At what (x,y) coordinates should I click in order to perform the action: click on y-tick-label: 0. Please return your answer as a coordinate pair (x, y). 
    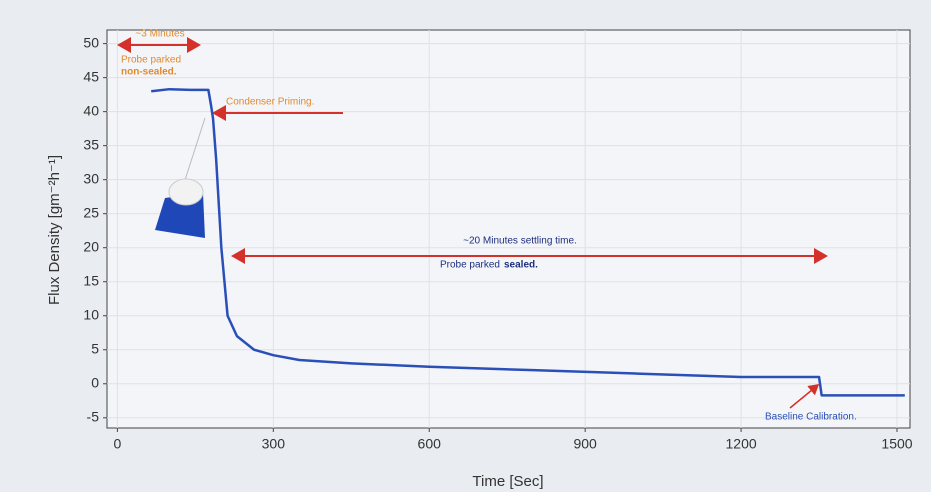
    Looking at the image, I should click on (95, 382).